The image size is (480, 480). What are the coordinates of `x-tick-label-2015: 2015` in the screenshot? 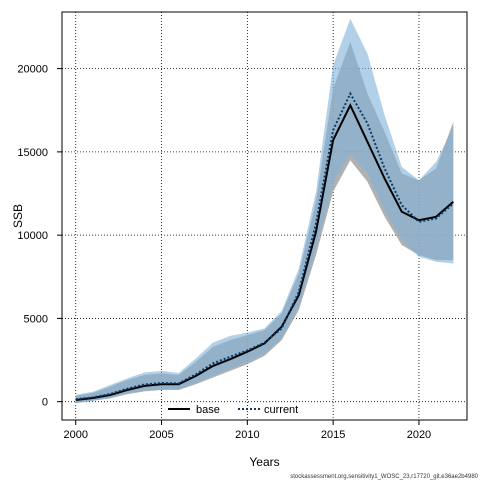 It's located at (333, 435).